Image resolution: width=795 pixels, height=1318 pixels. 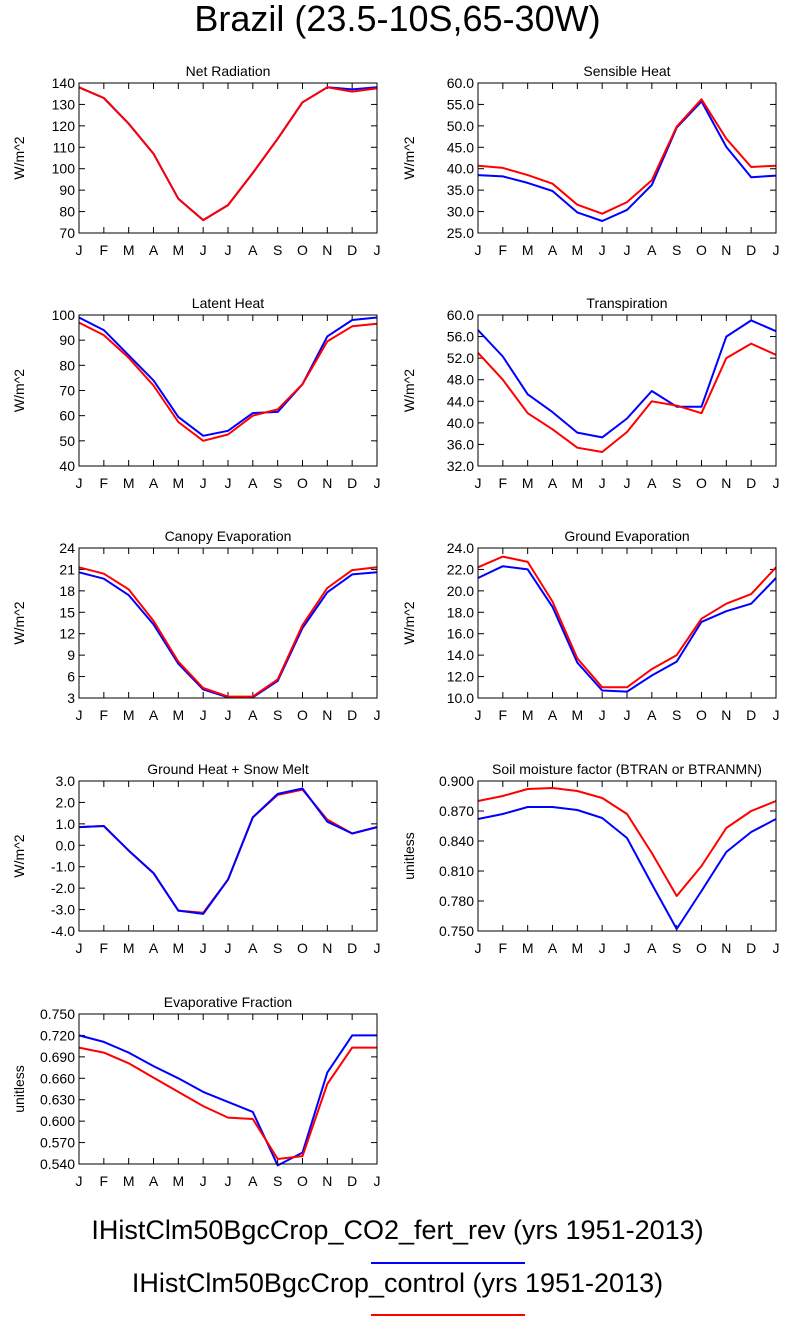 I want to click on y-tick-label: 18, so click(x=67, y=591).